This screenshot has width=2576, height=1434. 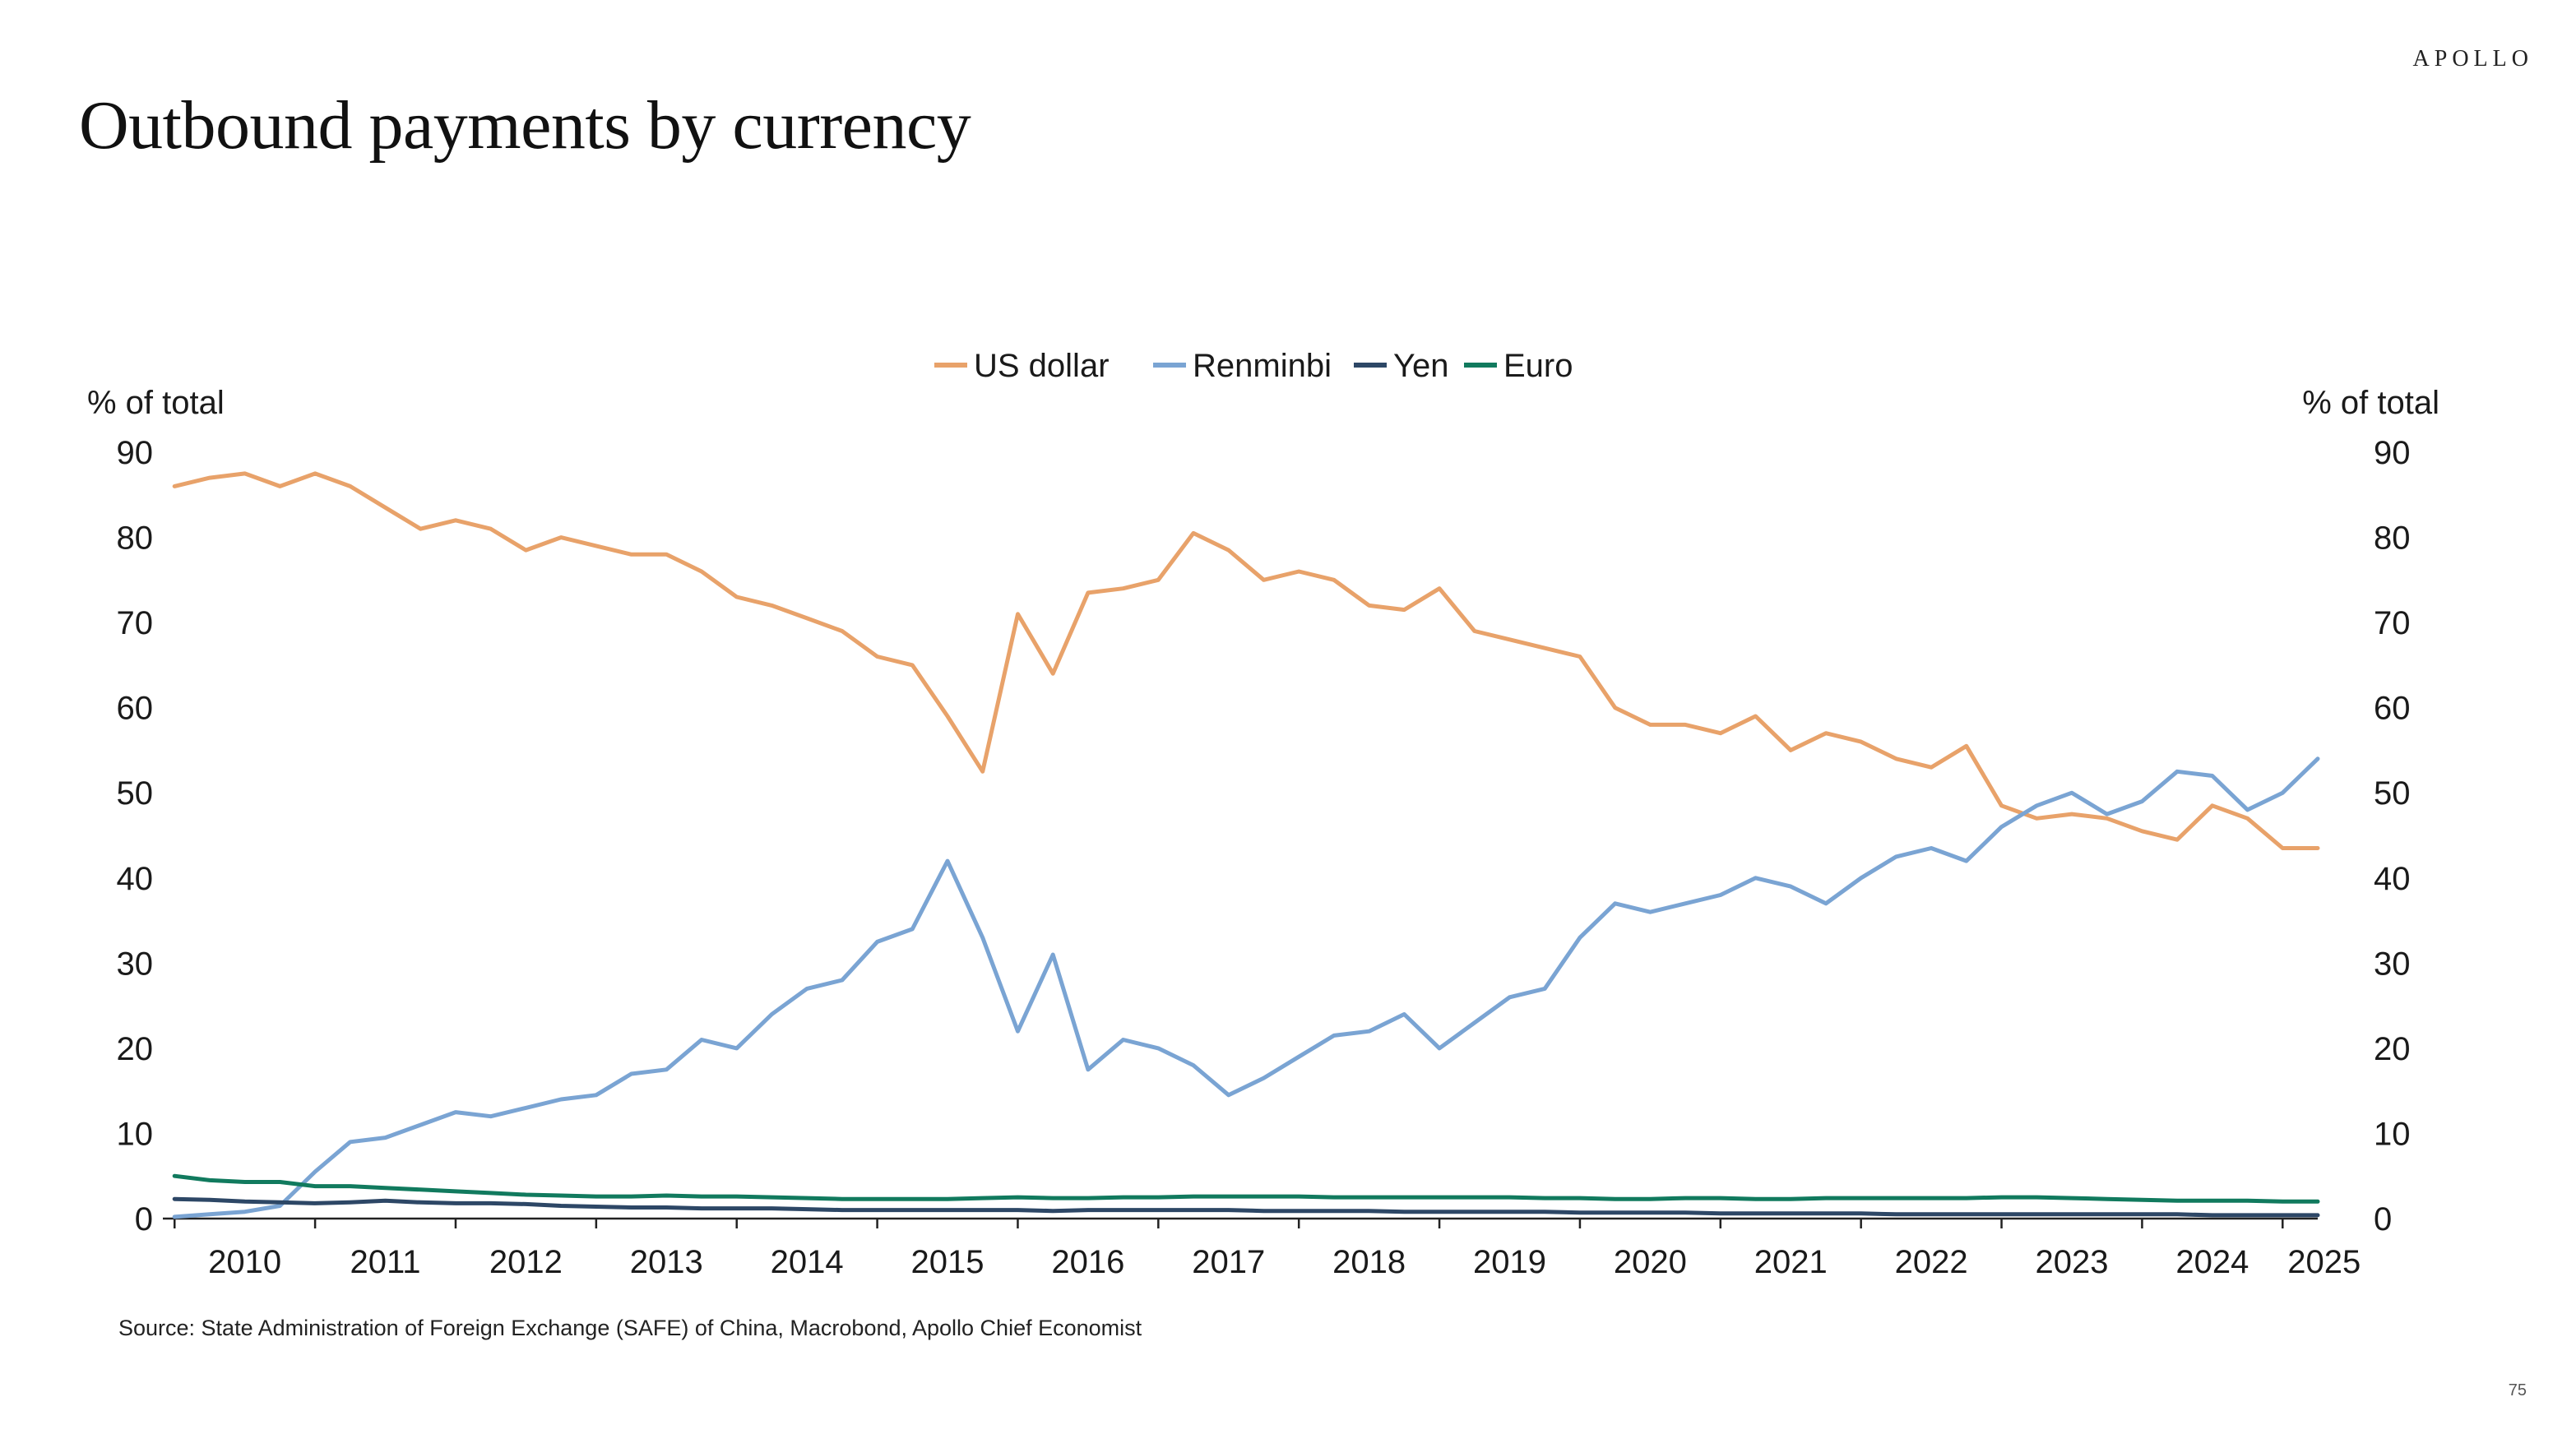 I want to click on x-tick-label: 2020, so click(x=1650, y=1262).